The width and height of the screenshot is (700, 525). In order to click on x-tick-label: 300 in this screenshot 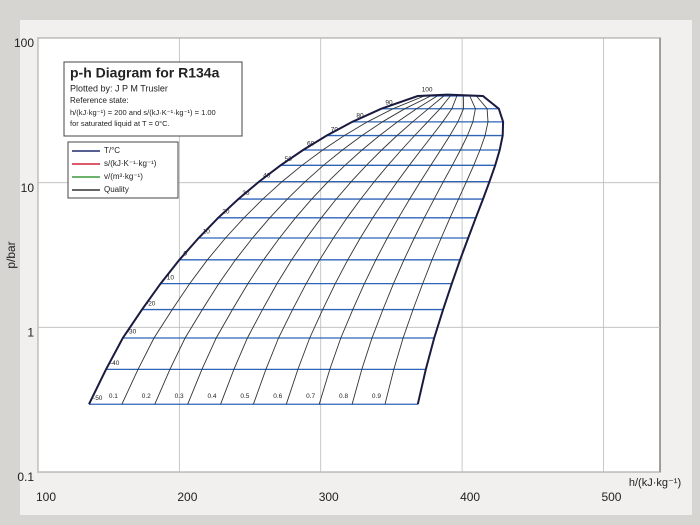, I will do `click(329, 497)`.